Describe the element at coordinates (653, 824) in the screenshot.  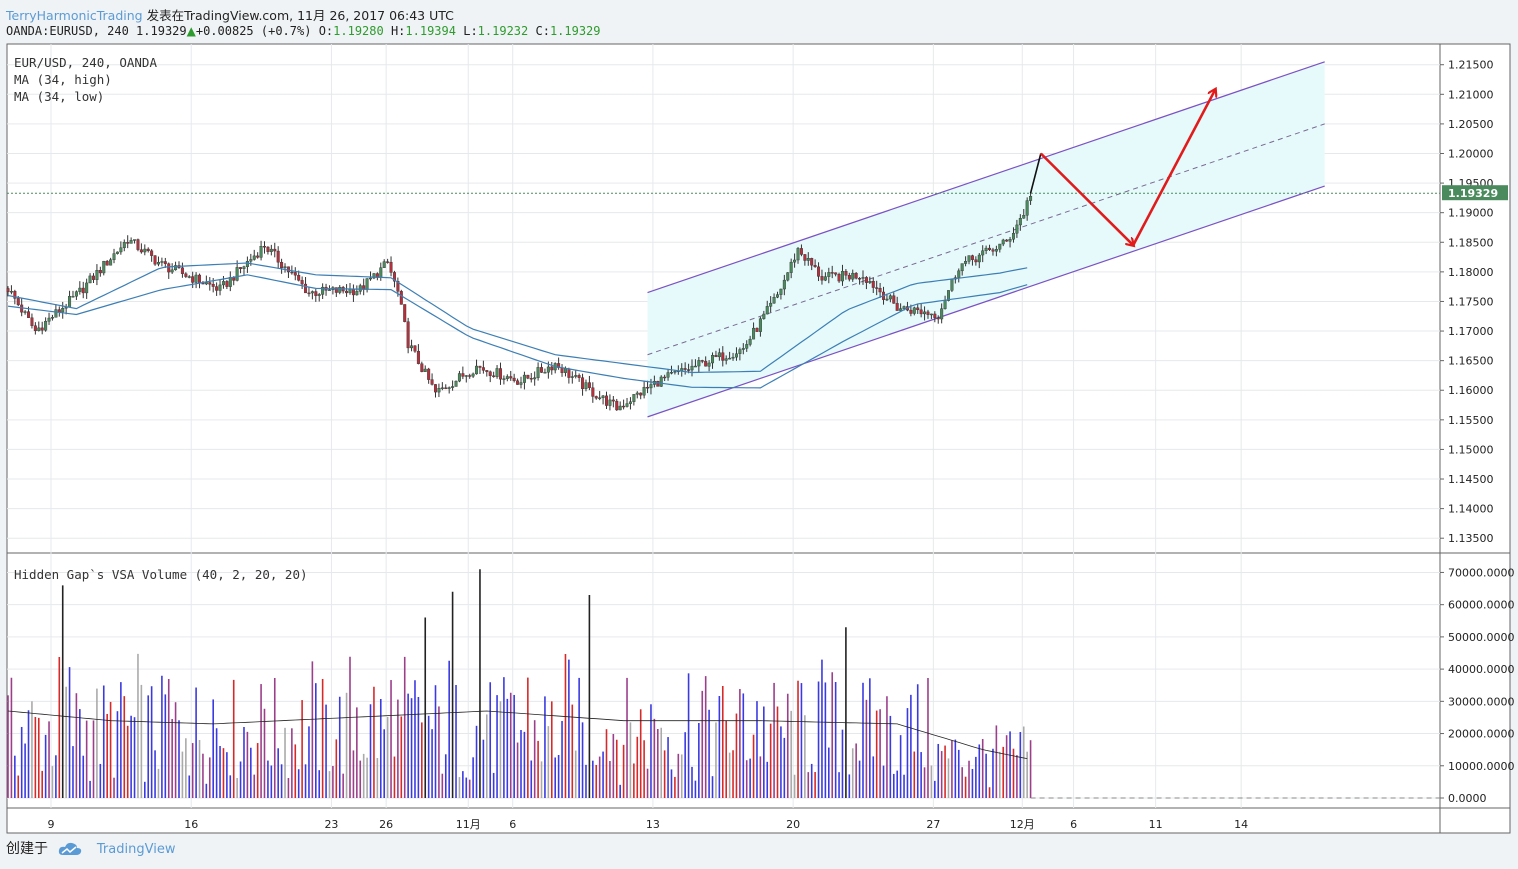
I see `time-tick-label: 13` at that location.